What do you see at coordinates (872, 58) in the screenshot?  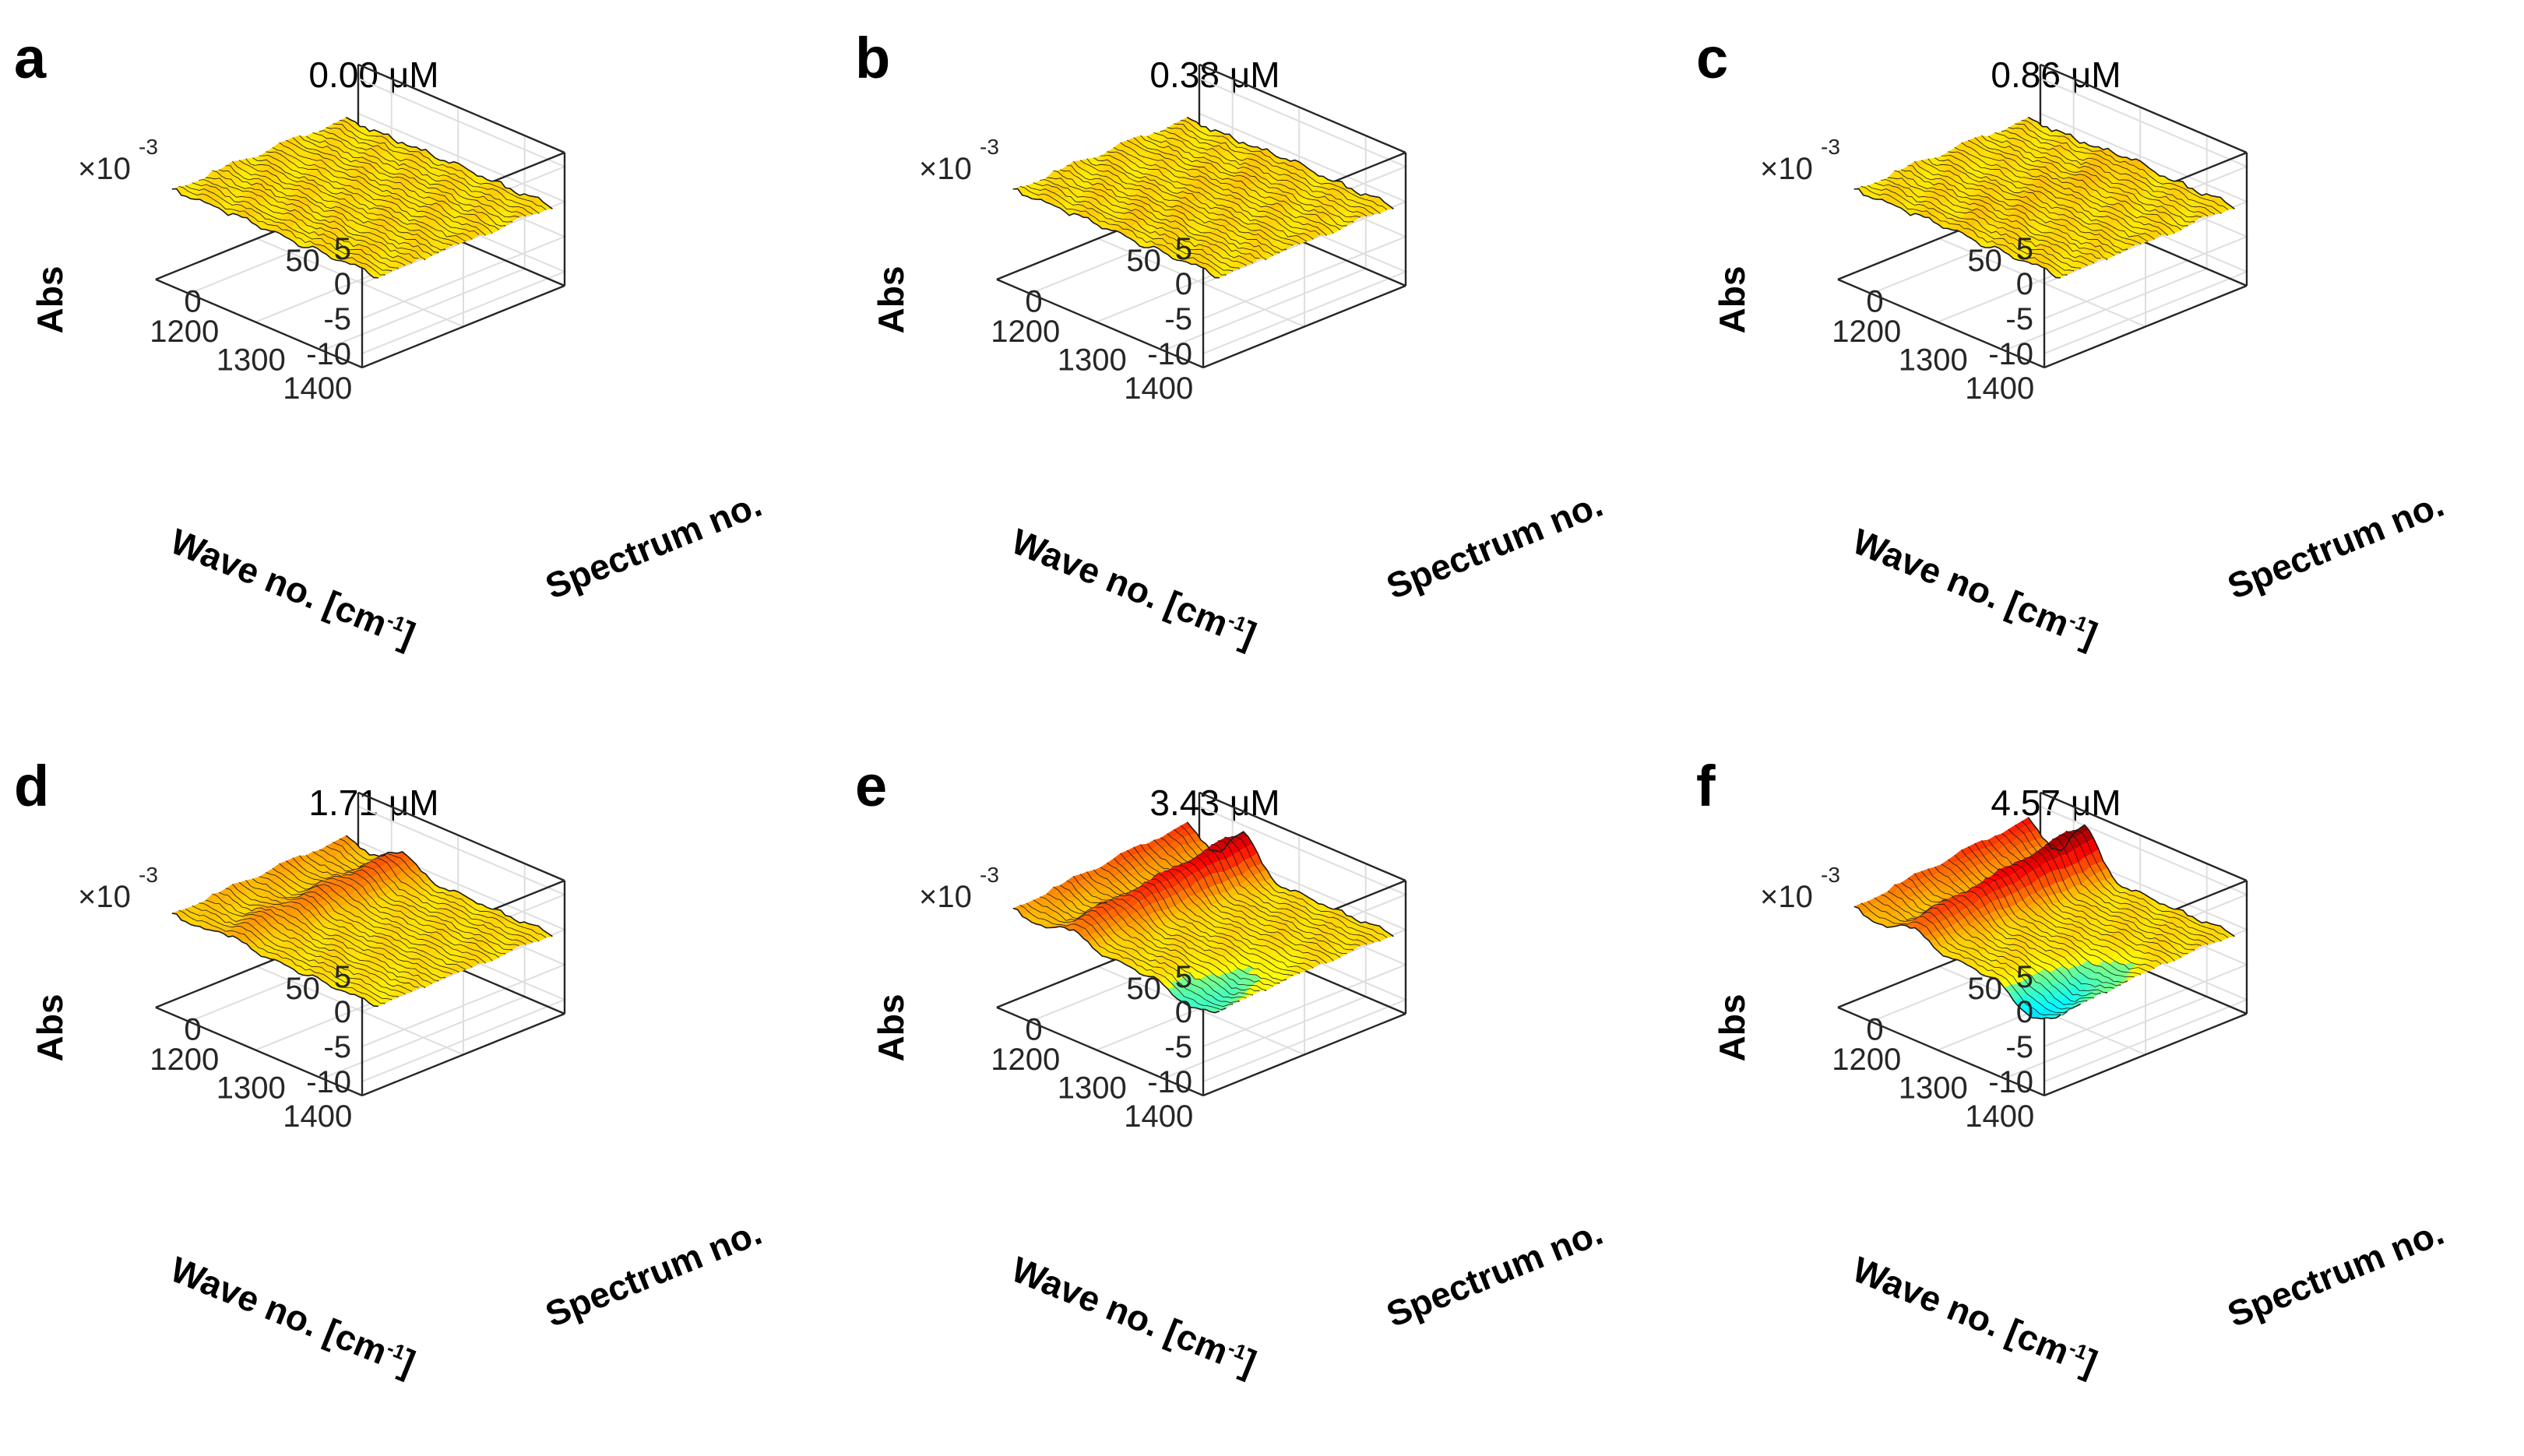 I see `panel-label: b` at bounding box center [872, 58].